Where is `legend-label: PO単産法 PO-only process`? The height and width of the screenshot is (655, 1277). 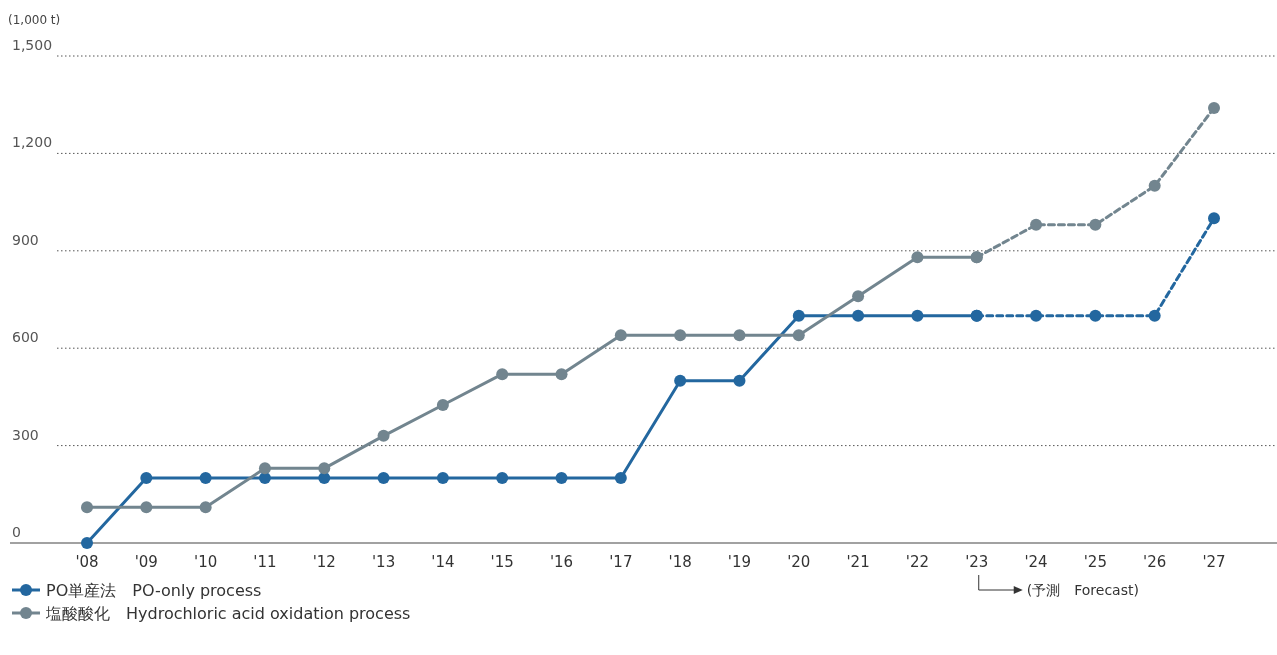 legend-label: PO単産法 PO-only process is located at coordinates (154, 590).